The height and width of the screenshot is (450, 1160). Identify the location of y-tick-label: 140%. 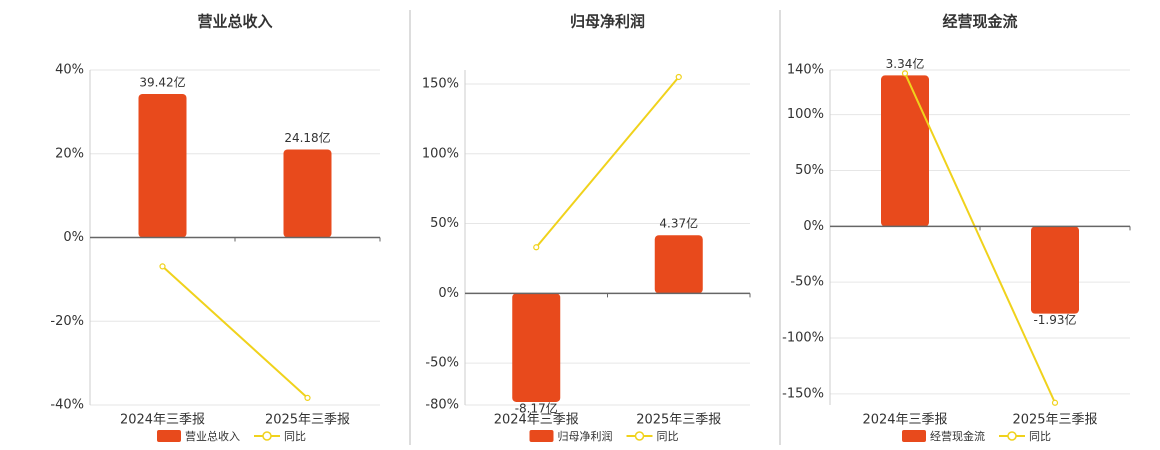
(805, 70).